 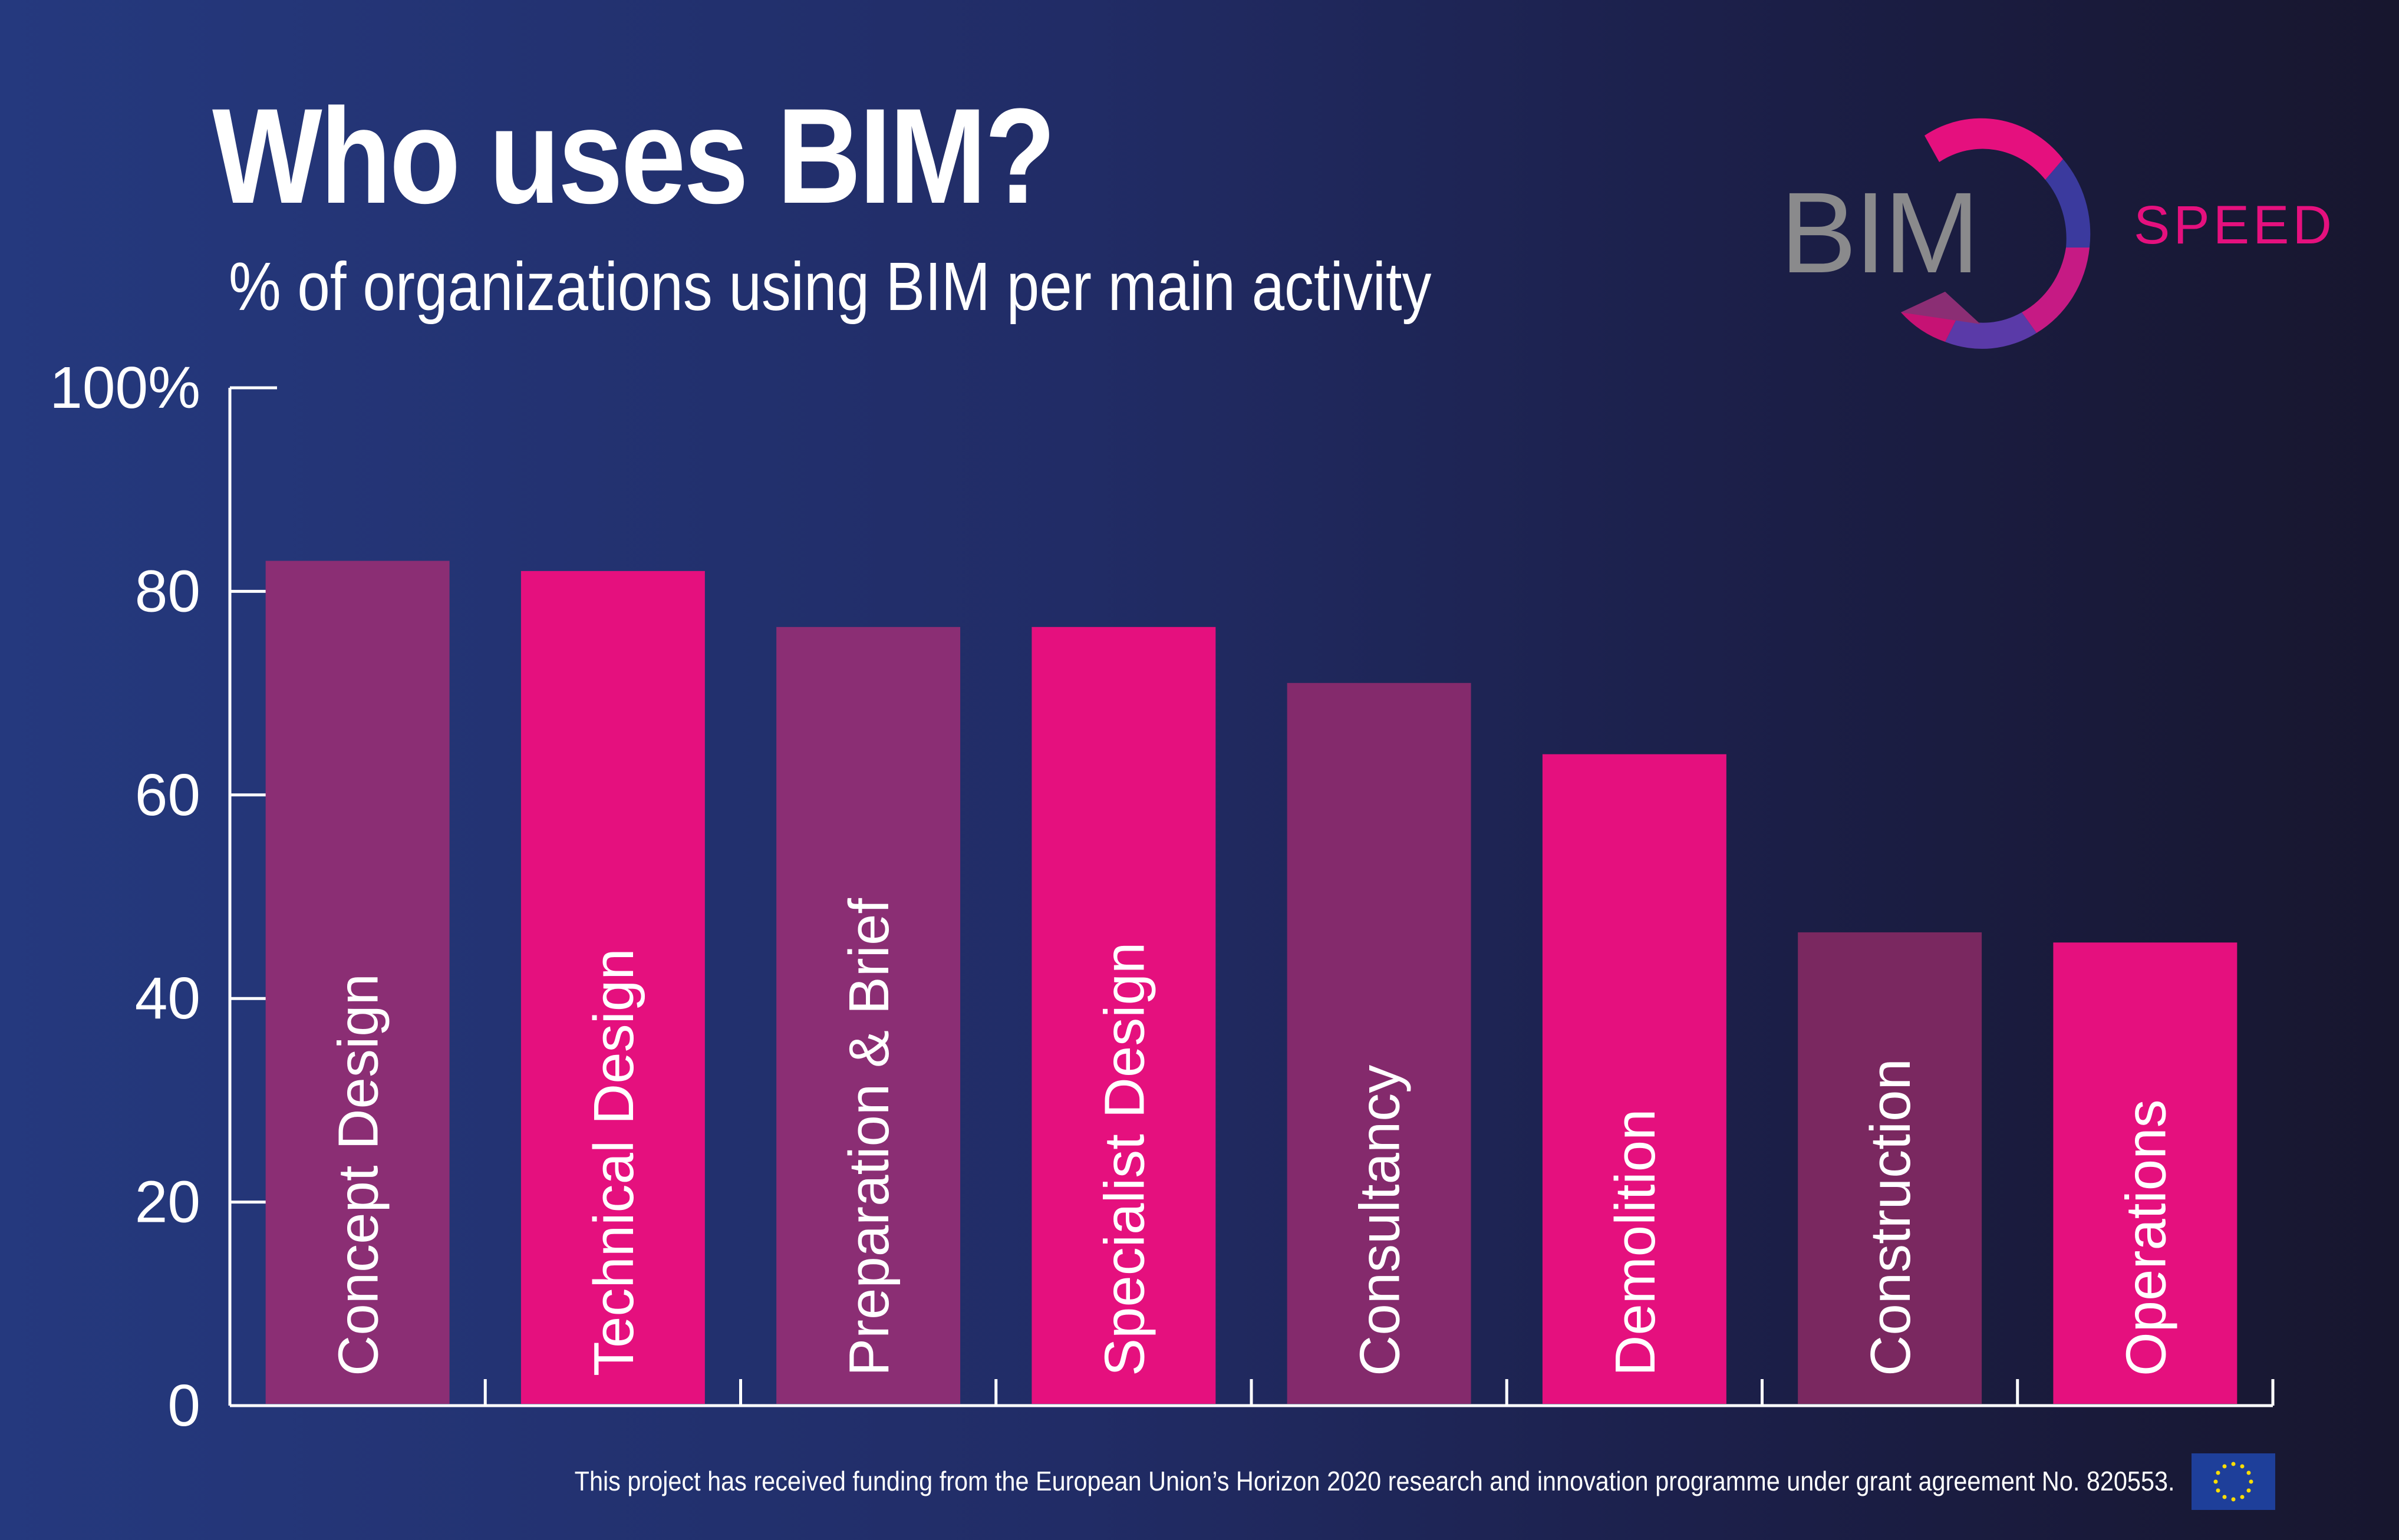 What do you see at coordinates (1996, 233) in the screenshot?
I see `spiral-logo-icon` at bounding box center [1996, 233].